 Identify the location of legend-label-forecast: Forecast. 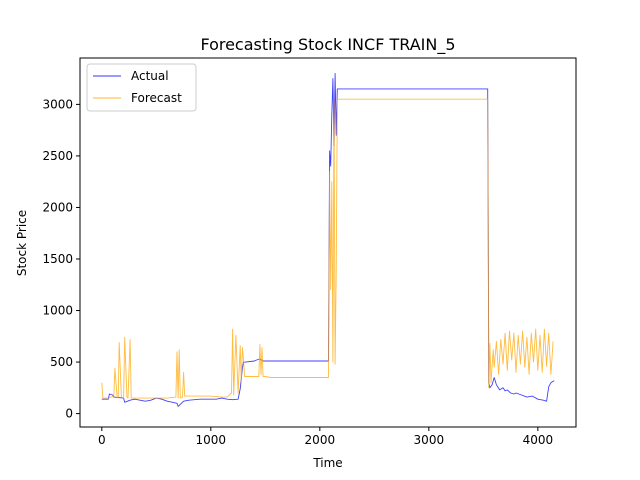
(156, 98).